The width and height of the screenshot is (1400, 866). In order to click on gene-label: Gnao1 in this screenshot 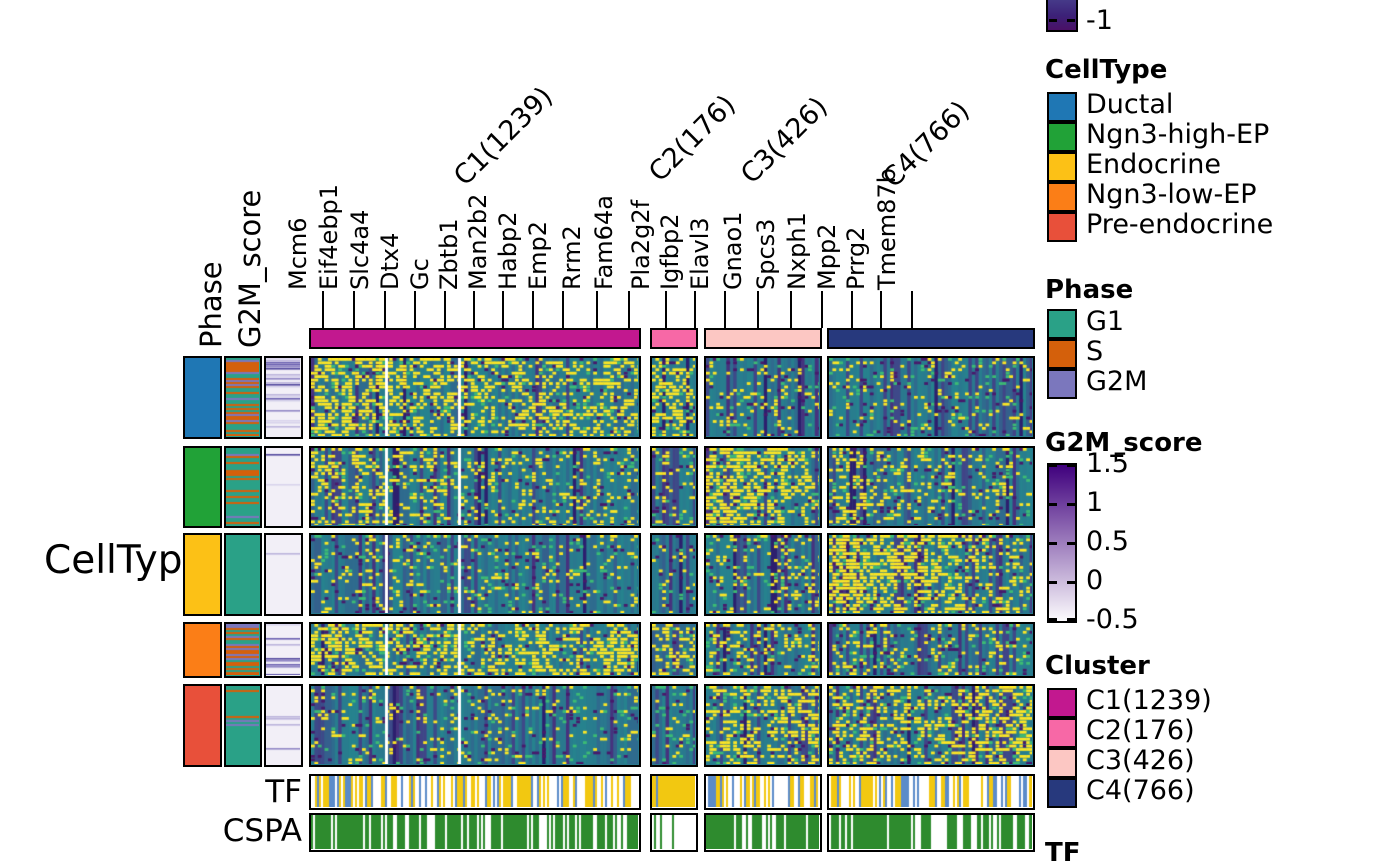, I will do `click(733, 250)`.